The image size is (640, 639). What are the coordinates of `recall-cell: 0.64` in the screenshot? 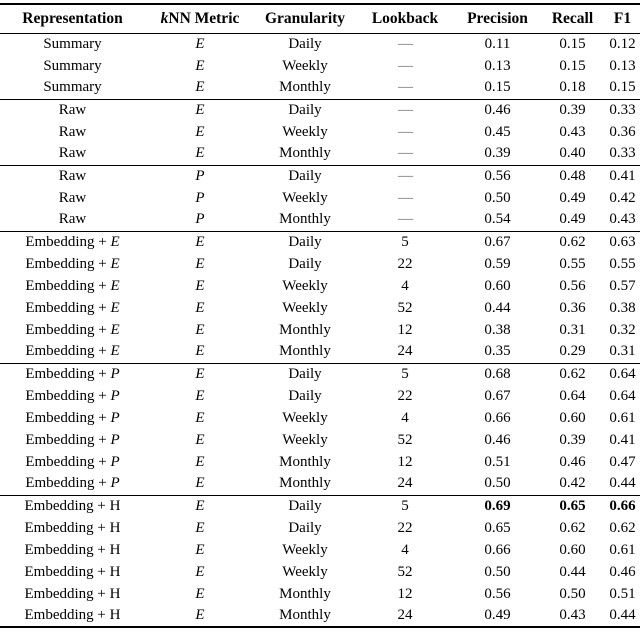 It's located at (572, 395).